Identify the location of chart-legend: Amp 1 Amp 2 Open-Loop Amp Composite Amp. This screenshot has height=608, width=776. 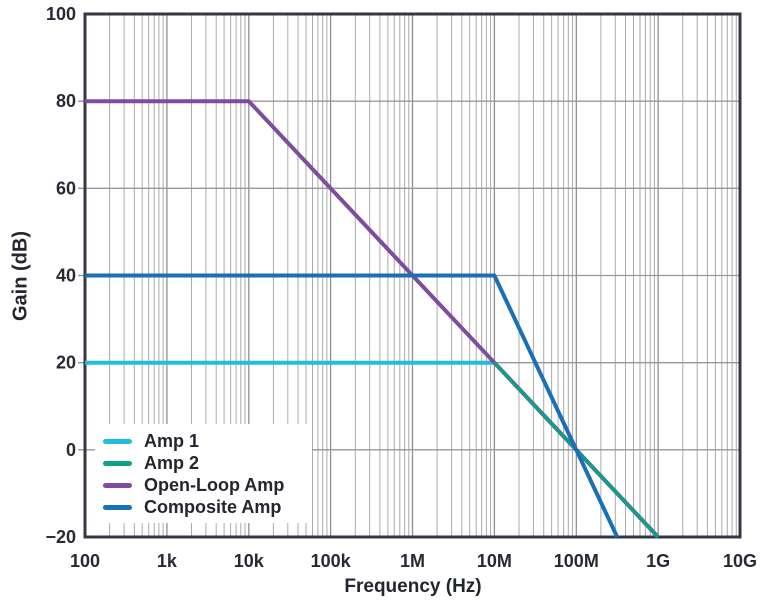
(203, 473).